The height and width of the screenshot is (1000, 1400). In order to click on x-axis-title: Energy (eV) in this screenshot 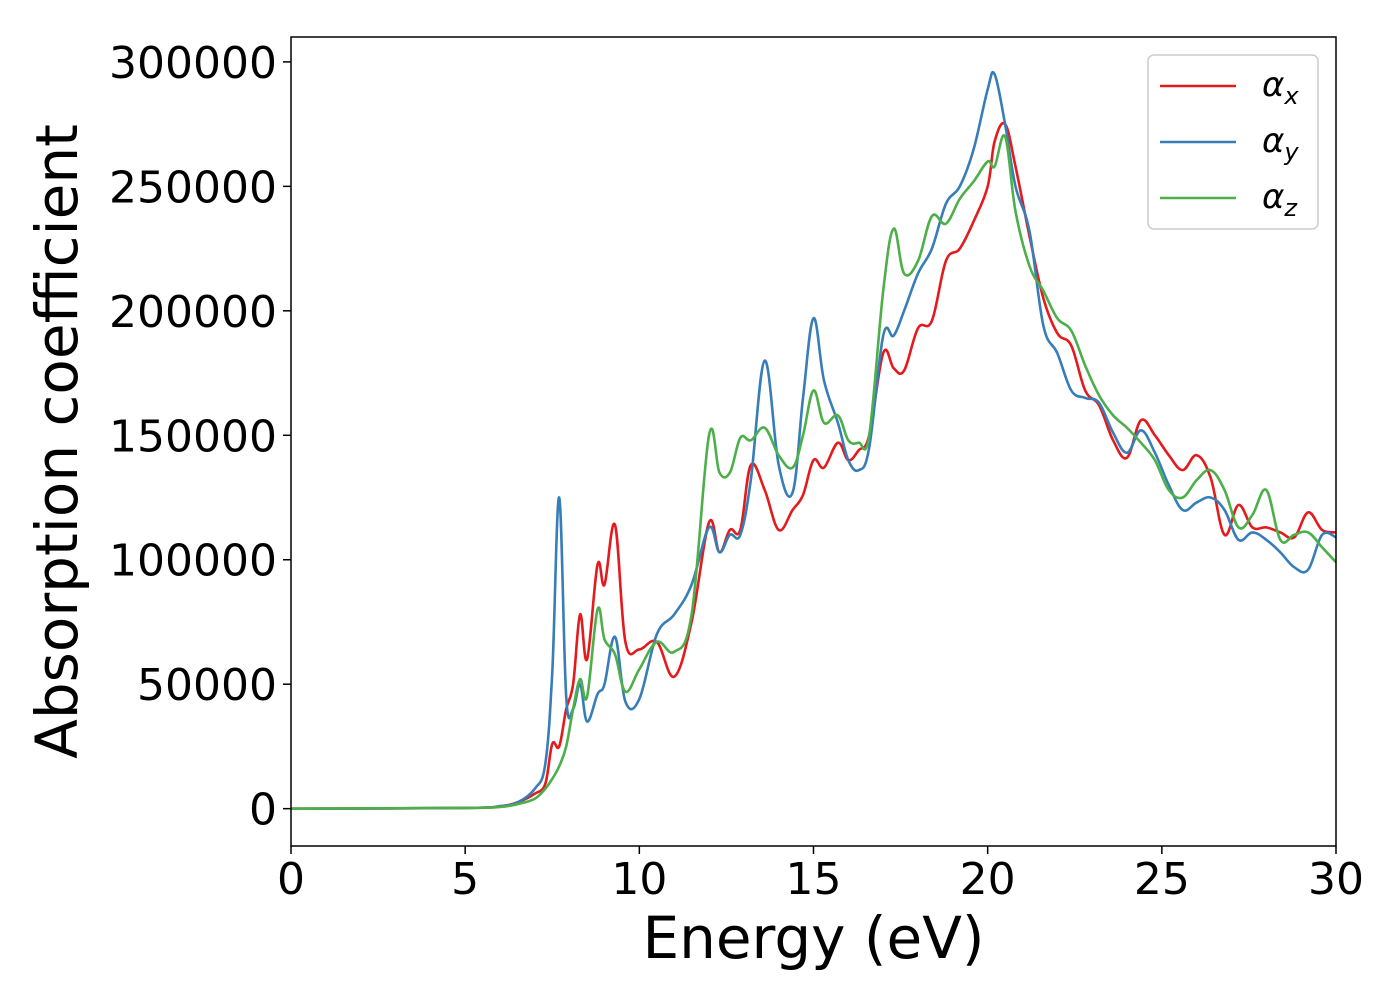, I will do `click(813, 938)`.